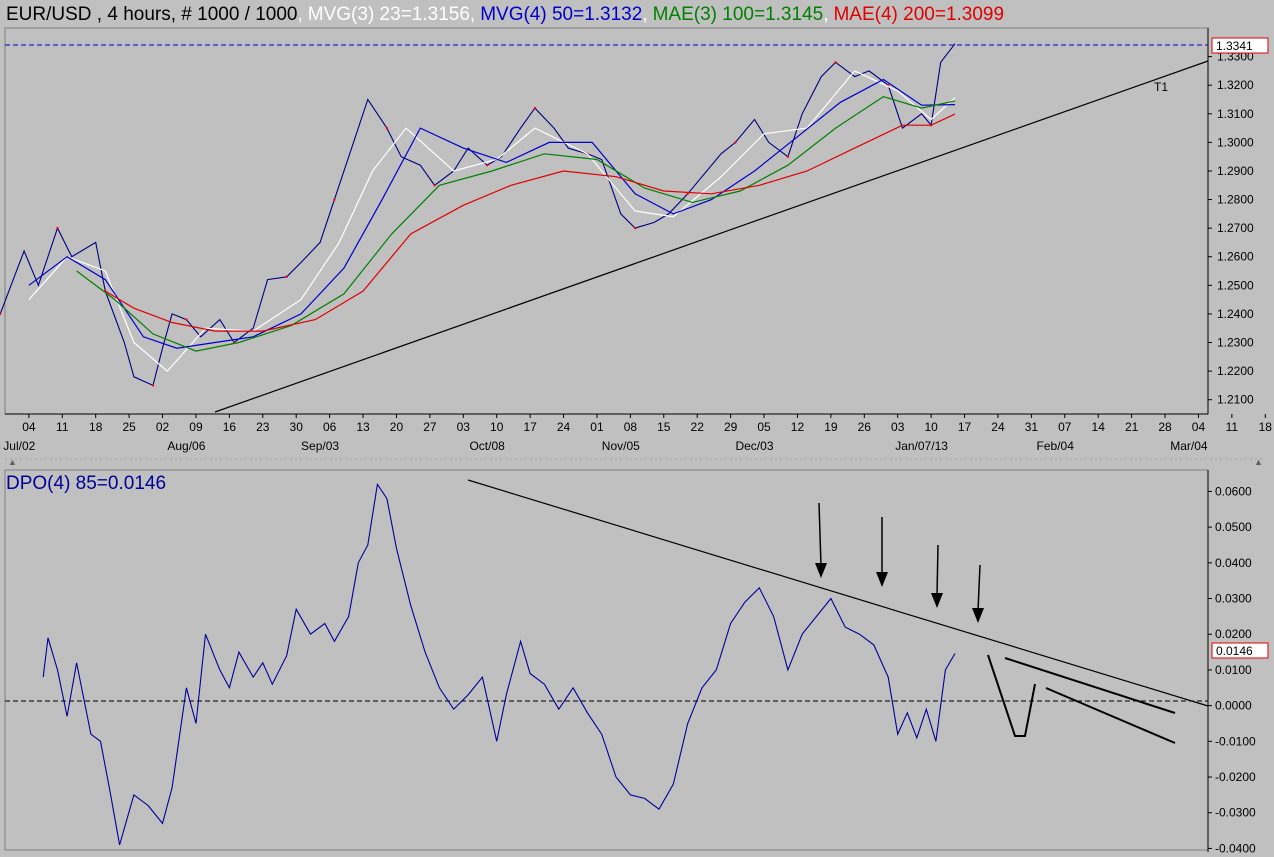 This screenshot has width=1274, height=857. I want to click on price-y-tick-label: 1.3100, so click(1235, 114).